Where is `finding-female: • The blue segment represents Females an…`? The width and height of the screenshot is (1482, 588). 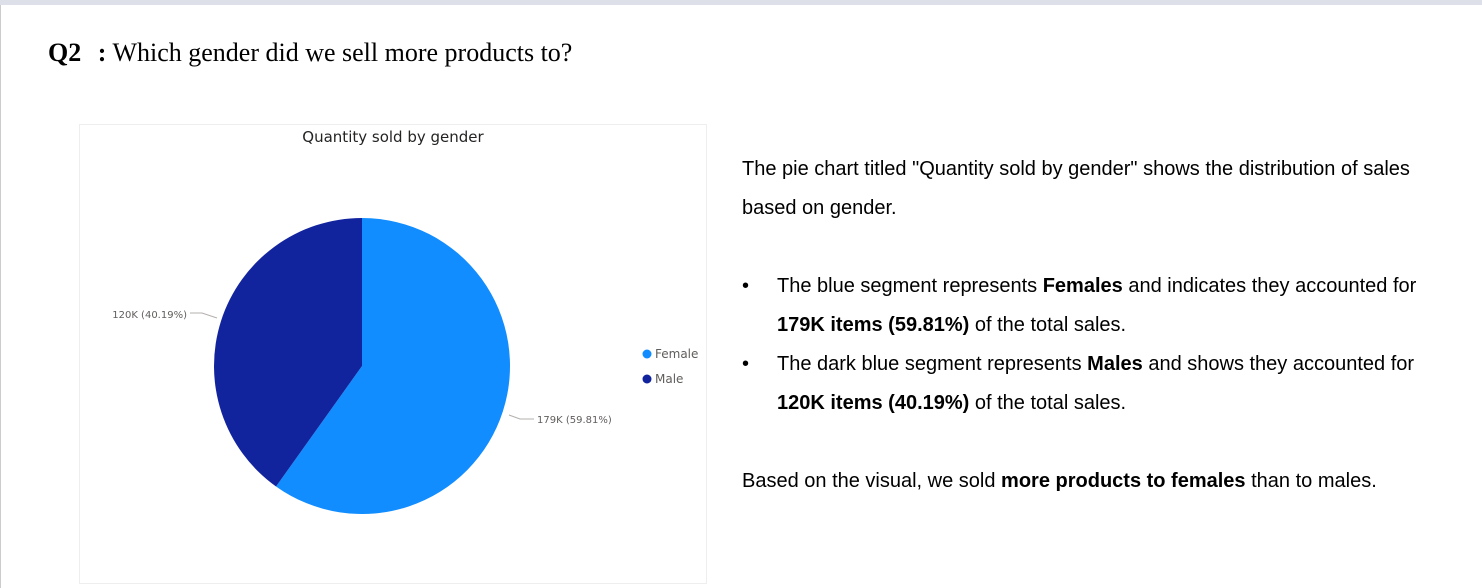 finding-female: • The blue segment represents Females an… is located at coordinates (1102, 306).